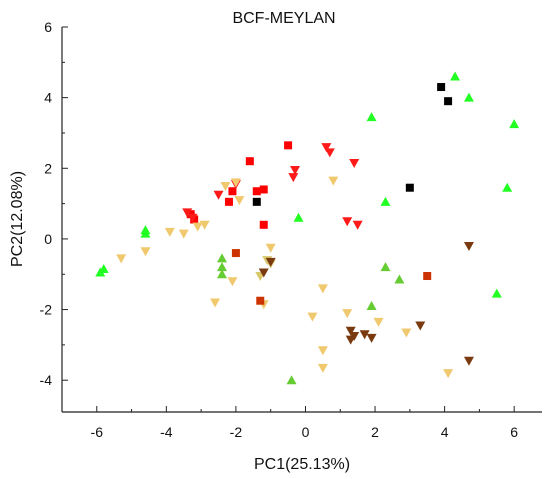 This screenshot has width=550, height=479. I want to click on y-axis-title: PC2(12.08%), so click(17, 219).